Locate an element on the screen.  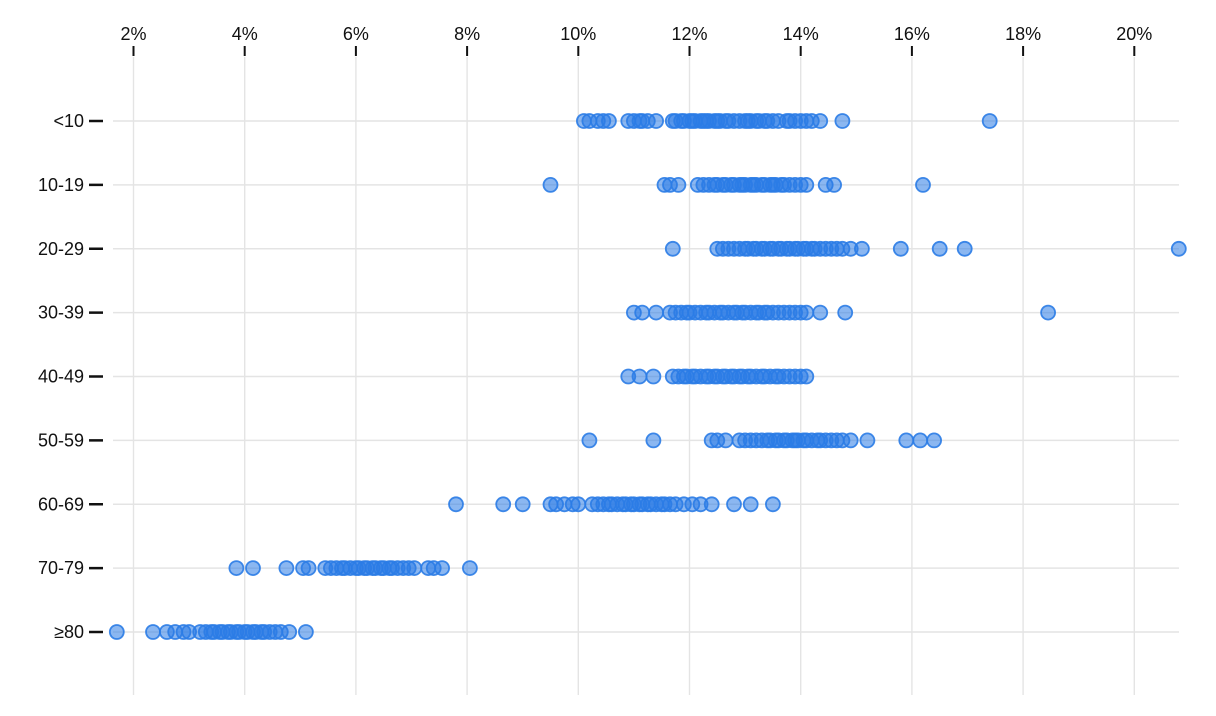
y-category-label: ≥80 is located at coordinates (69, 632).